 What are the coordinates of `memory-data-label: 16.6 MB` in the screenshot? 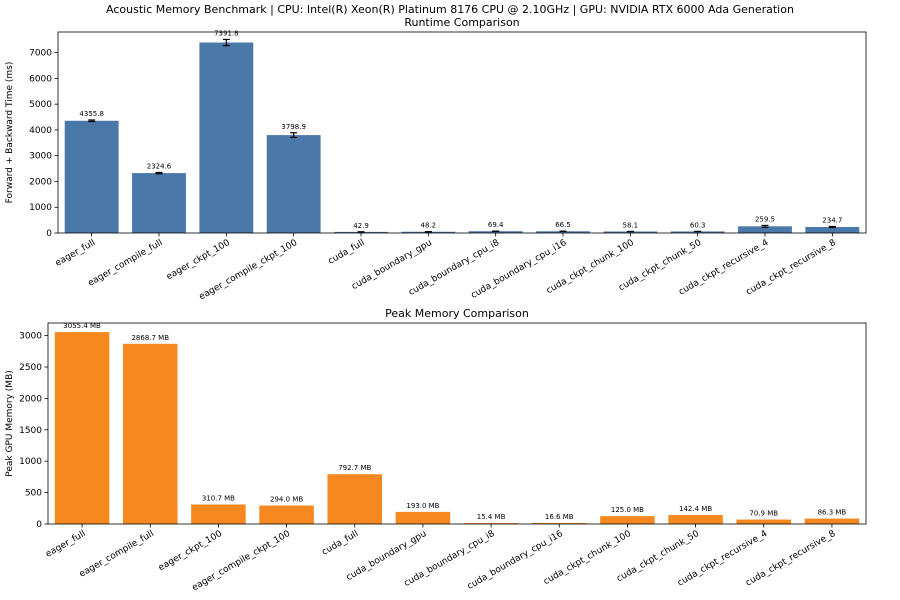 It's located at (559, 517).